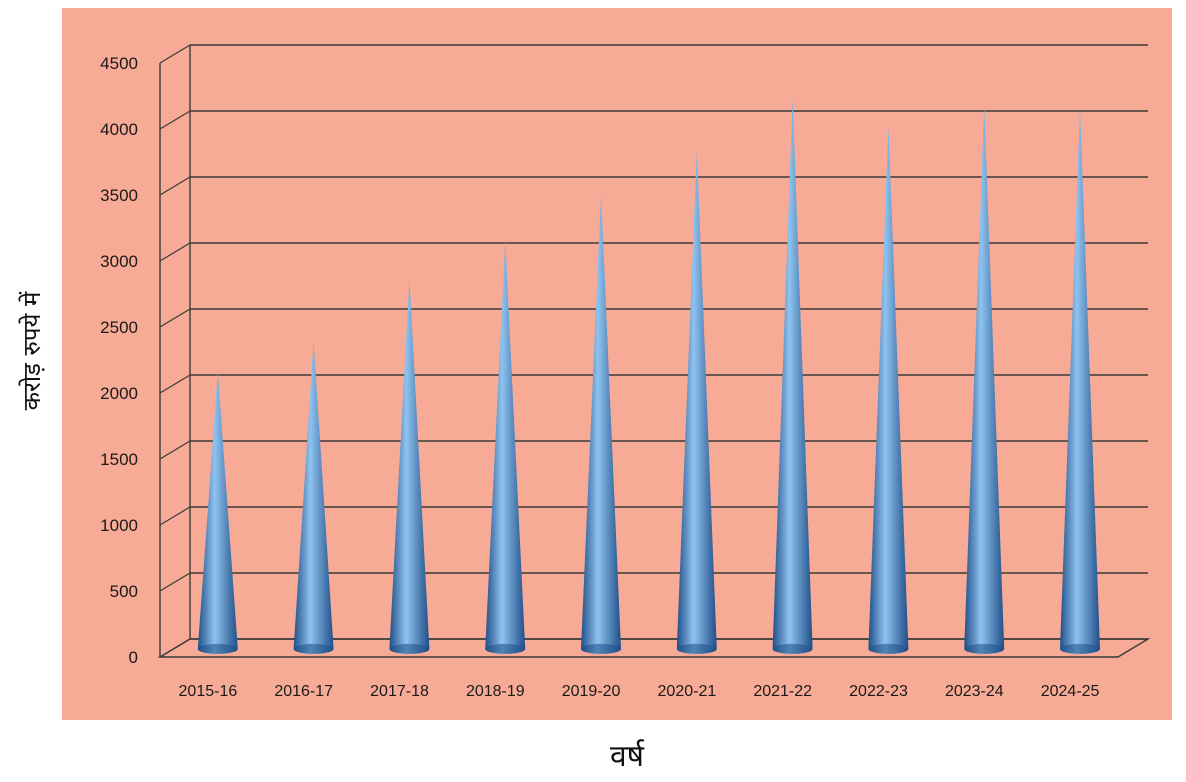  I want to click on x-tick-label: 2022-23, so click(878, 691).